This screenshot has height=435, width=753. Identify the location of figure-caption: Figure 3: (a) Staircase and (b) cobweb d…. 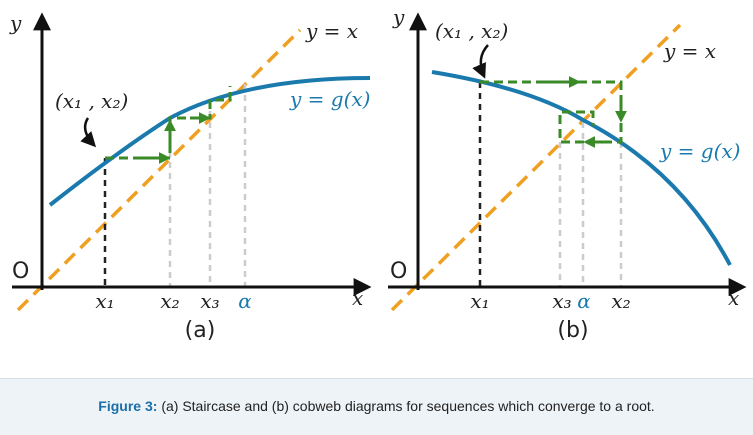
(376, 406).